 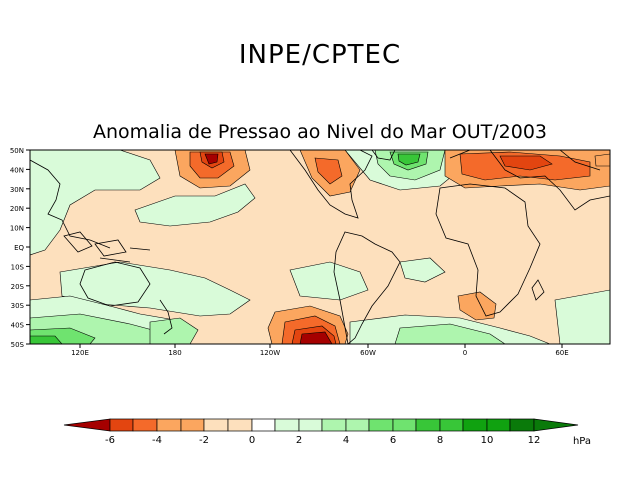 I want to click on lon-tick-label: 60E, so click(x=561, y=353).